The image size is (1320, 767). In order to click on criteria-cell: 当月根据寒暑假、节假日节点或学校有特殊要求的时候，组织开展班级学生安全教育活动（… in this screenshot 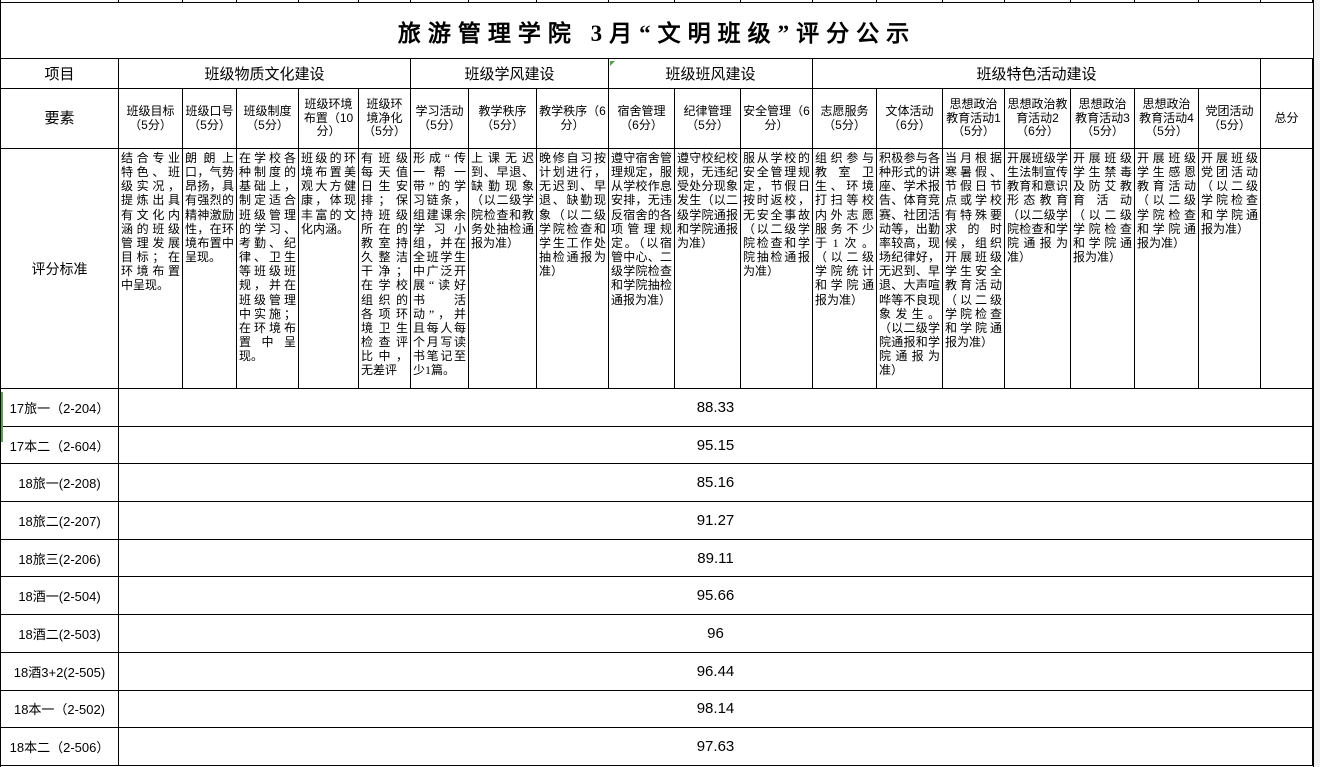, I will do `click(974, 269)`.